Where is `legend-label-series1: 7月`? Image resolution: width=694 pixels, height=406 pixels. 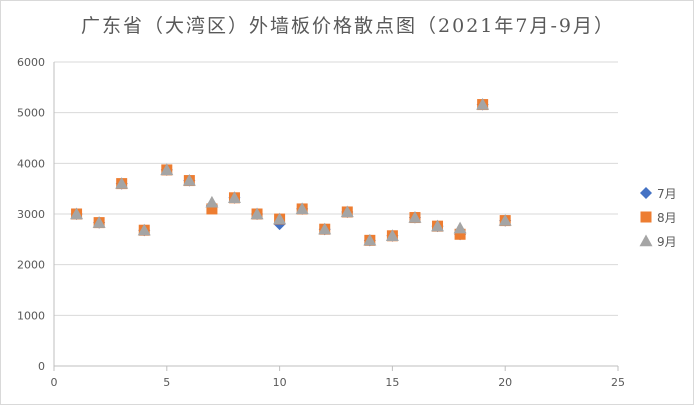 legend-label-series1: 7月 is located at coordinates (667, 194).